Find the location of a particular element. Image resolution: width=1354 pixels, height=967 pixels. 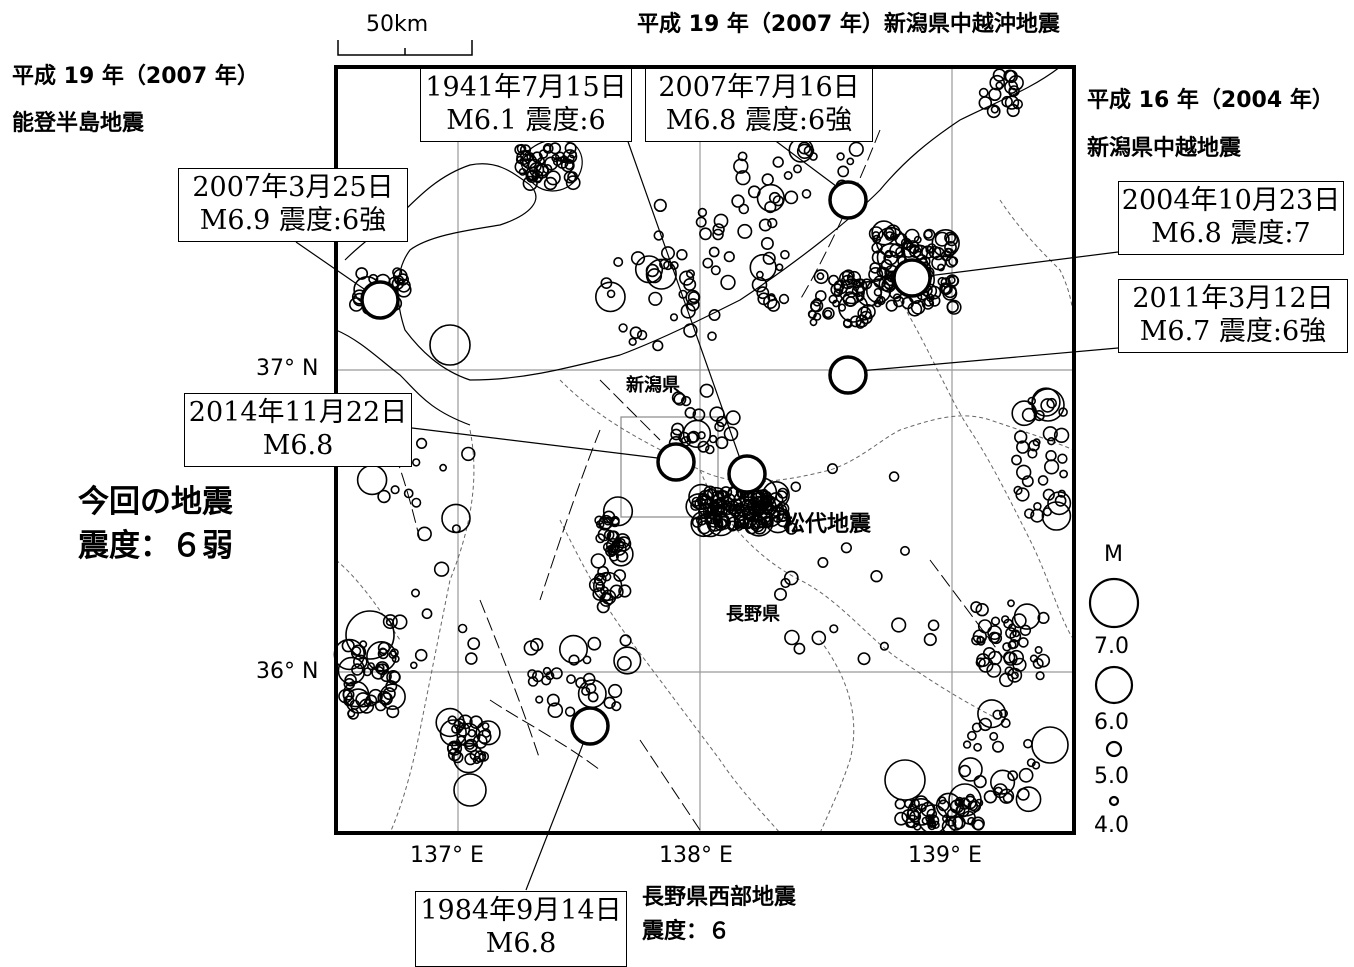

event-box-2004: 2004年10月23日 M6.8 震度:7 is located at coordinates (1231, 218).